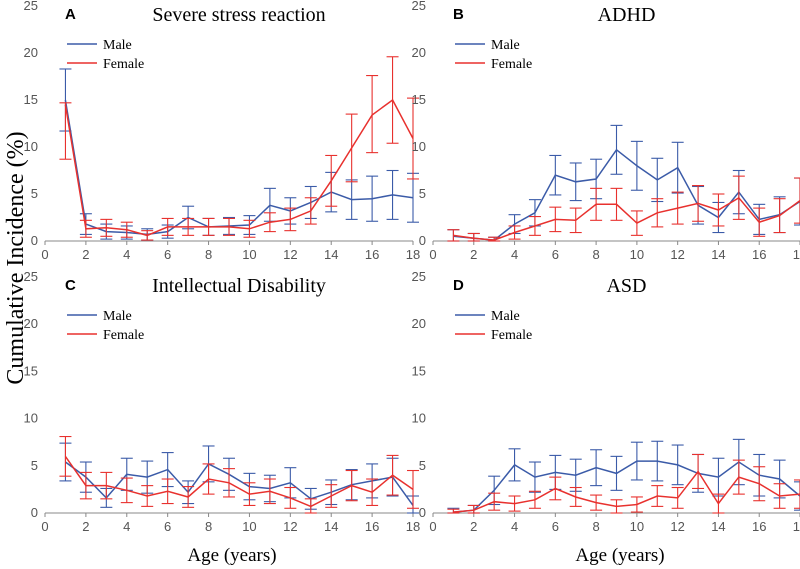 This screenshot has width=800, height=569. I want to click on panel-title: ADHD, so click(627, 15).